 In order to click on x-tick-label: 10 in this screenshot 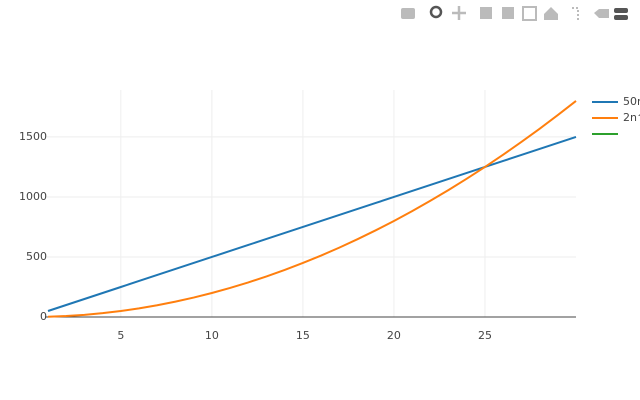, I will do `click(212, 335)`.